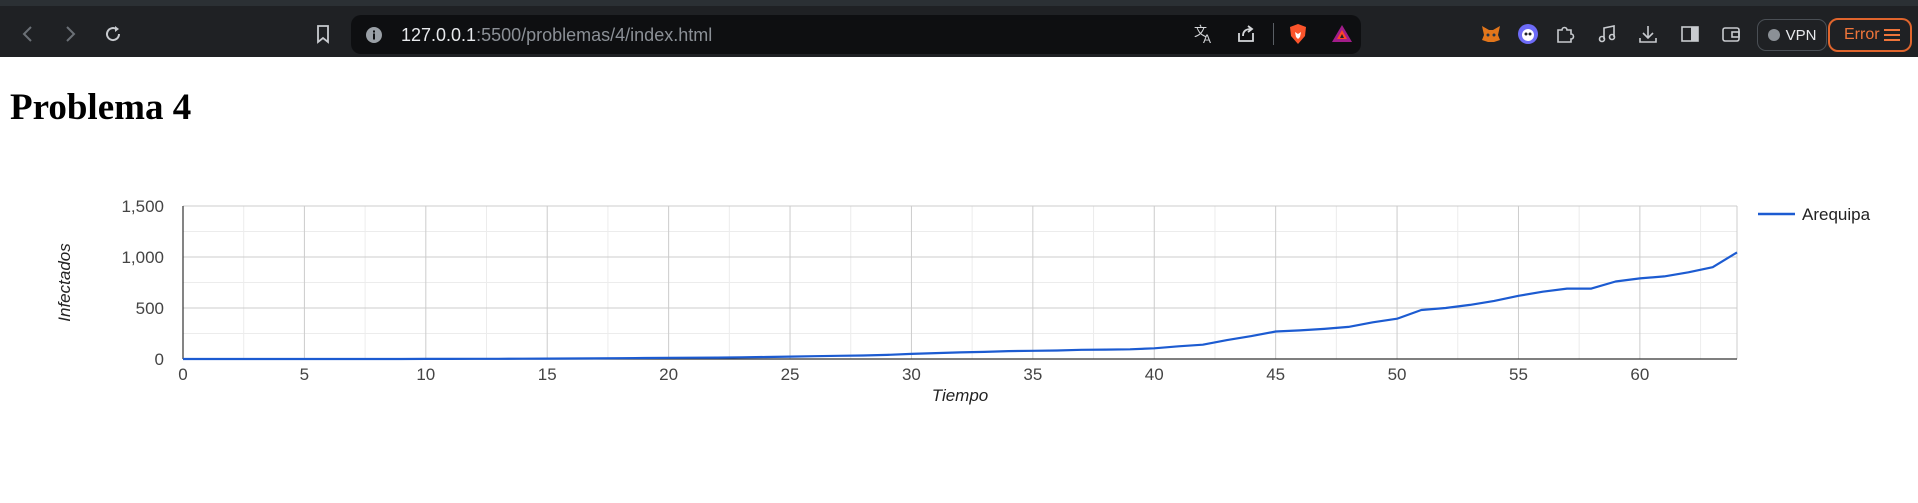 This screenshot has height=503, width=1918. Describe the element at coordinates (101, 107) in the screenshot. I see `page-title: Problema 4` at that location.